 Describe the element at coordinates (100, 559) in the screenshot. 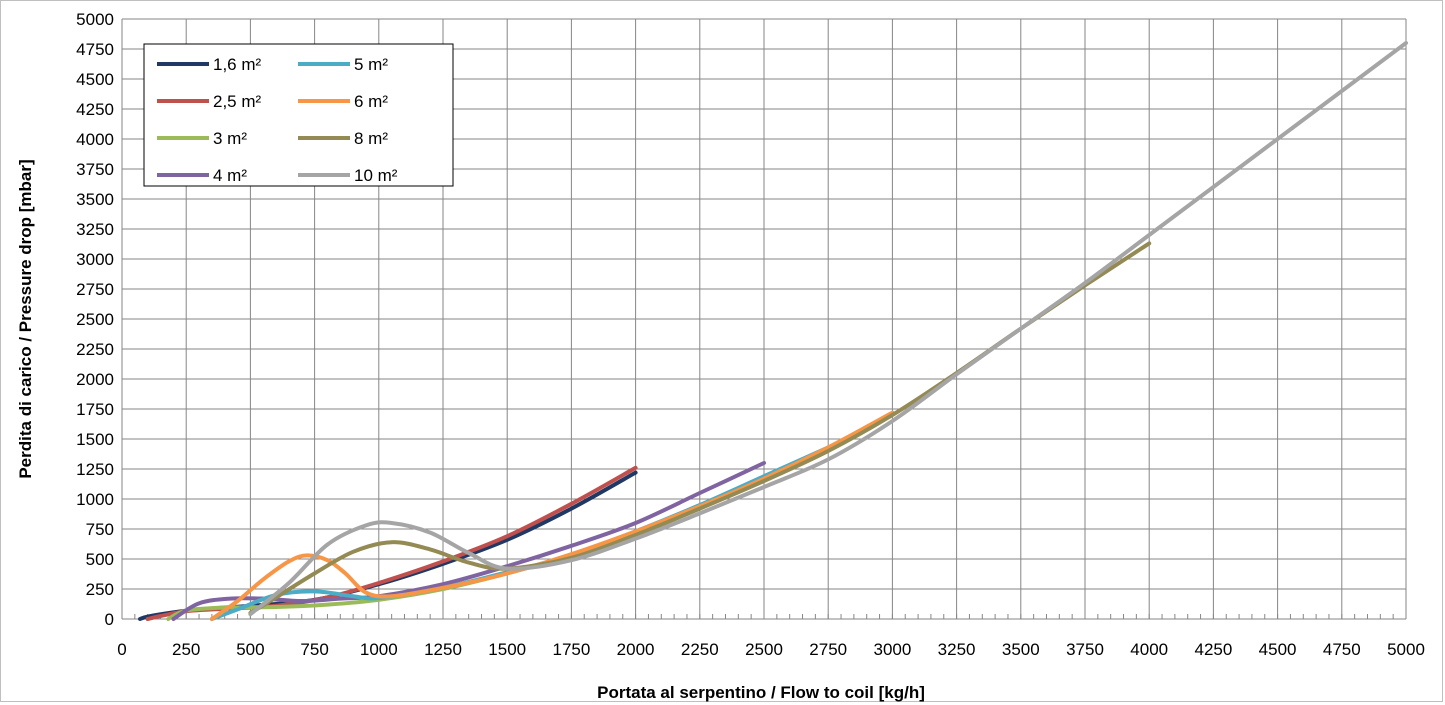

I see `y-tick-label: 500` at that location.